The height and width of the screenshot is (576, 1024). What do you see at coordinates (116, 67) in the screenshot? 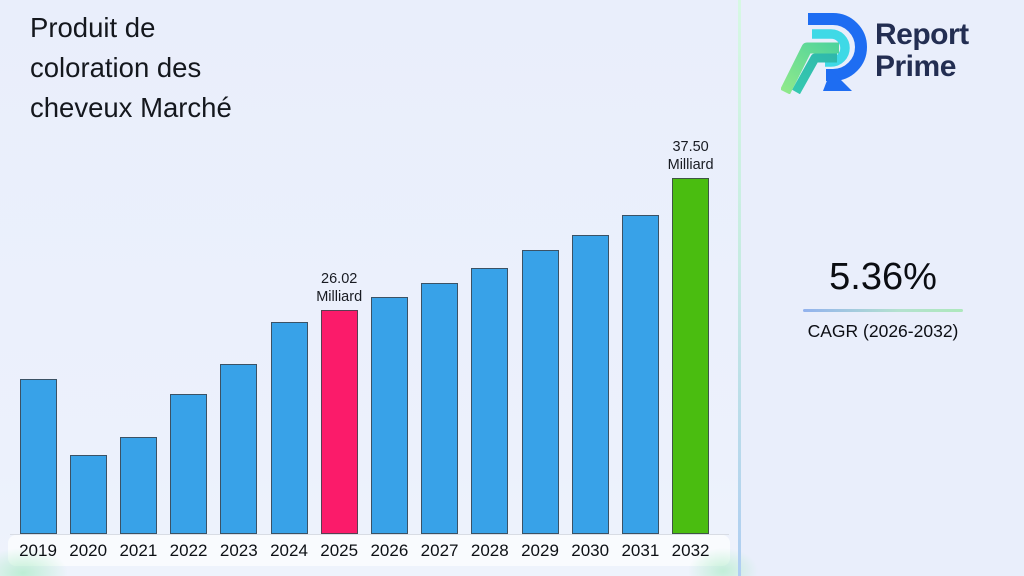
I see `page-title-line: coloration des` at bounding box center [116, 67].